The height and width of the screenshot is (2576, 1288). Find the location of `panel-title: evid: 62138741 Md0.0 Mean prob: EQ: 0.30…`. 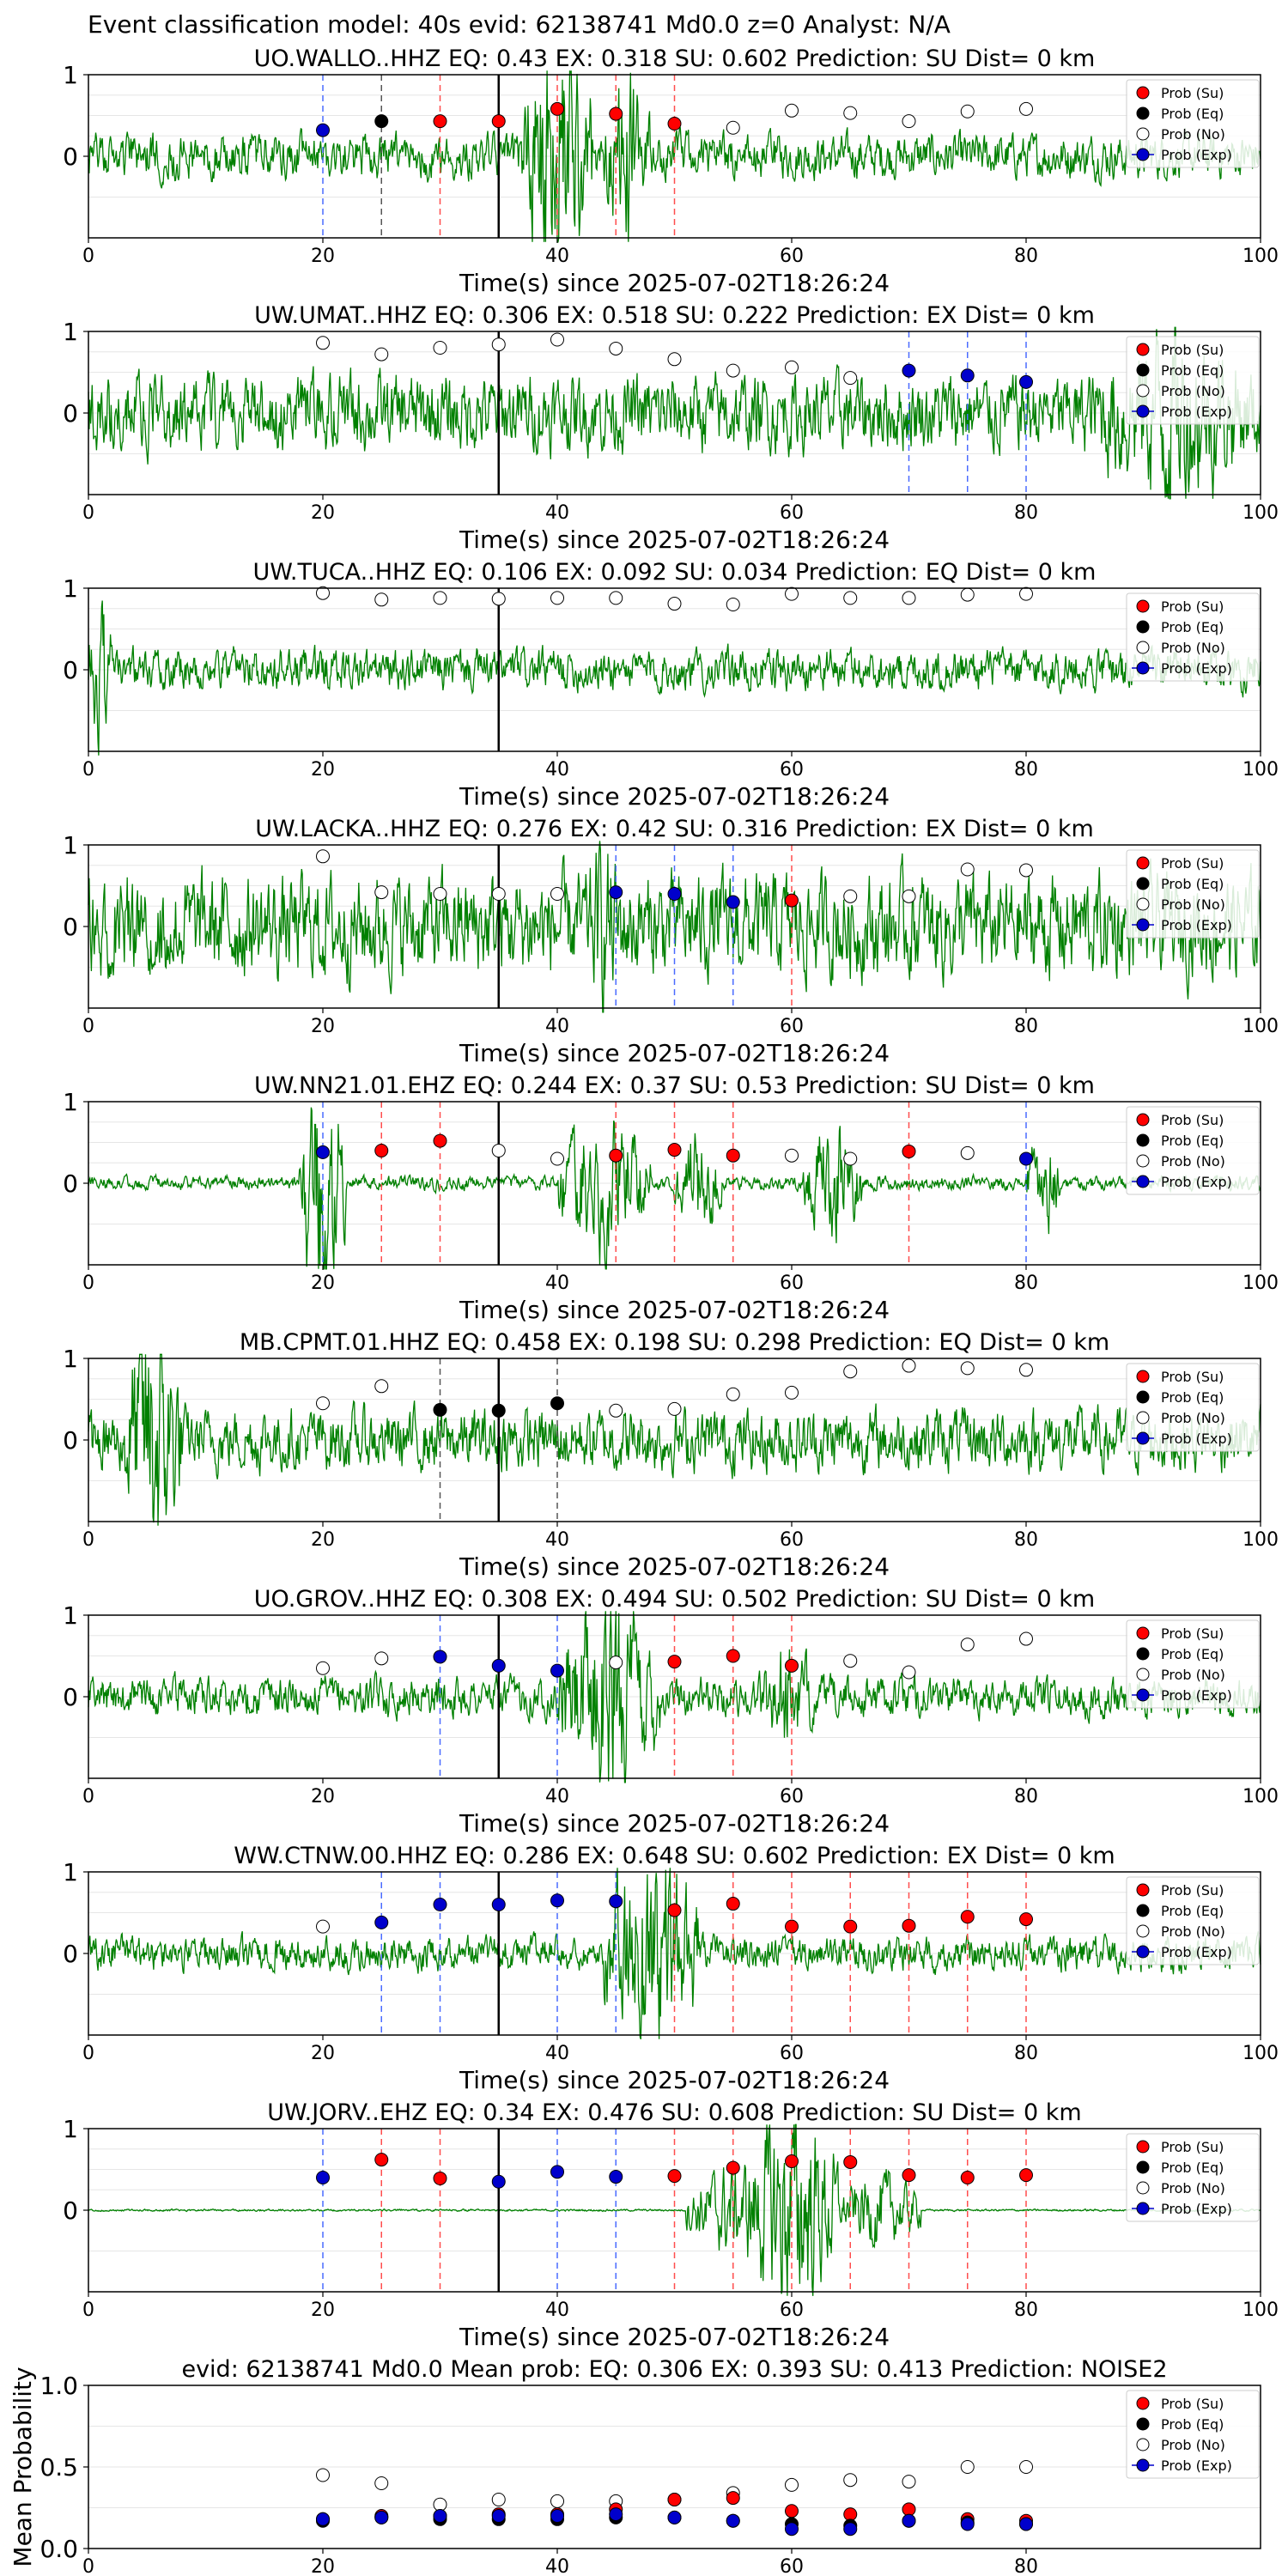

panel-title: evid: 62138741 Md0.0 Mean prob: EQ: 0.30… is located at coordinates (674, 2369).